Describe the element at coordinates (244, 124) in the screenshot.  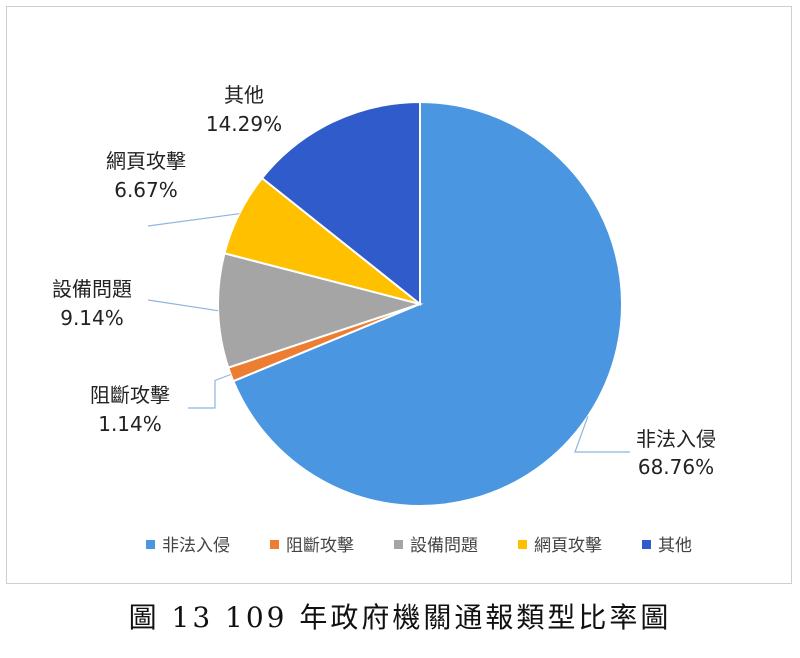
I see `slice-label-percent: 14.29%` at that location.